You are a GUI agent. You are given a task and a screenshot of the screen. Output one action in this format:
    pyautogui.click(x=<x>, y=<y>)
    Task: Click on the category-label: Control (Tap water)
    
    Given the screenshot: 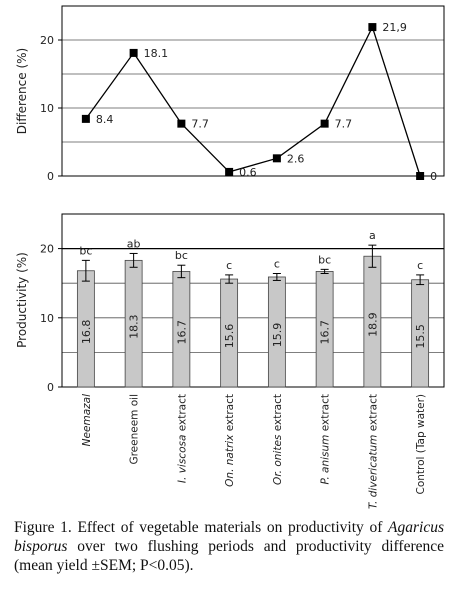 What is the action you would take?
    pyautogui.click(x=421, y=444)
    